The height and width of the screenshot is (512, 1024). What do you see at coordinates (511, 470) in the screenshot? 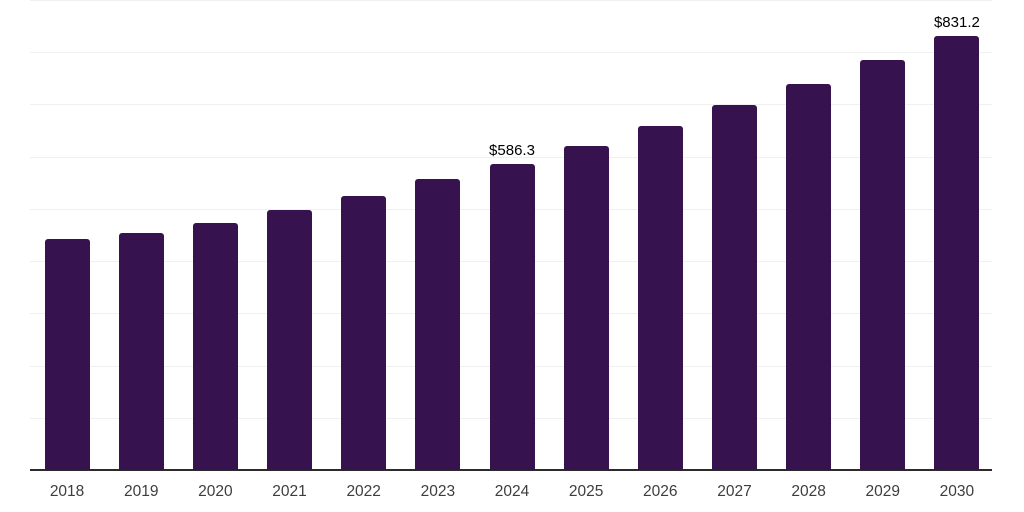
I see `x-axis-line` at bounding box center [511, 470].